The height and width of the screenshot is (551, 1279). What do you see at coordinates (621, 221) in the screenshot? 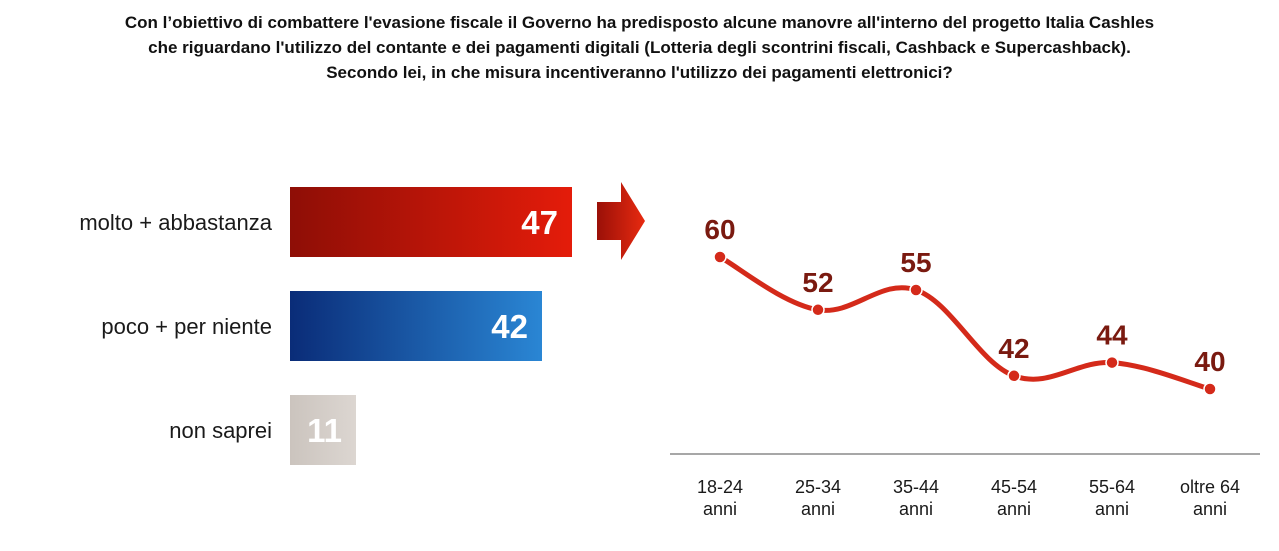
I see `arrow-icon` at bounding box center [621, 221].